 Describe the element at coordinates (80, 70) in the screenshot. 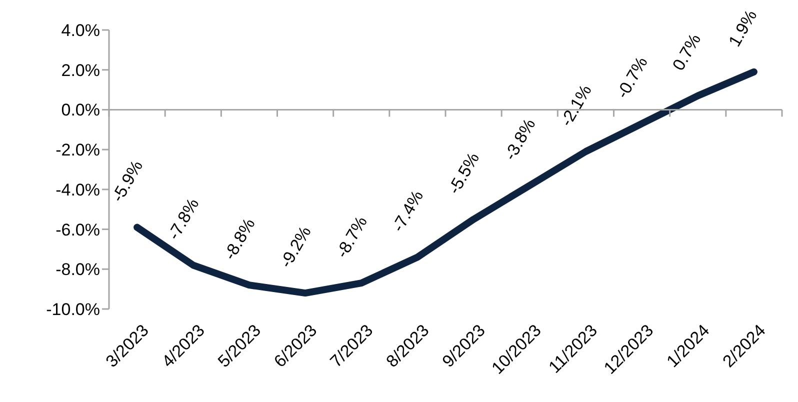

I see `y-tick-label: 2.0%` at that location.